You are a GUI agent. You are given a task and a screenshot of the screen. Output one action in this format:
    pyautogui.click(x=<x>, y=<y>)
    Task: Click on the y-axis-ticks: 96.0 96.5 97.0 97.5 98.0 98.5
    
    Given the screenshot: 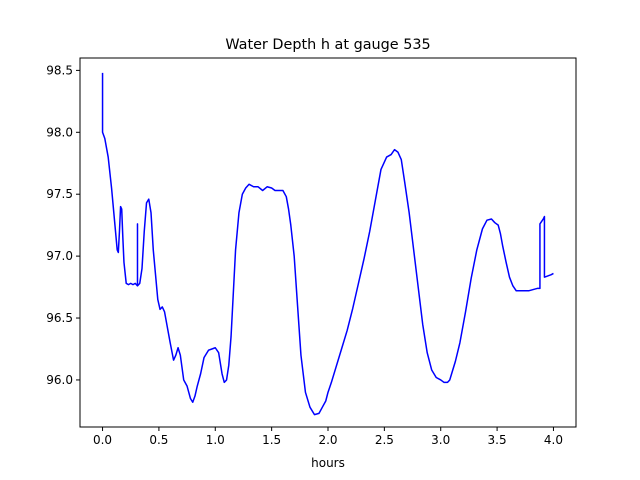 What is the action you would take?
    pyautogui.click(x=63, y=225)
    